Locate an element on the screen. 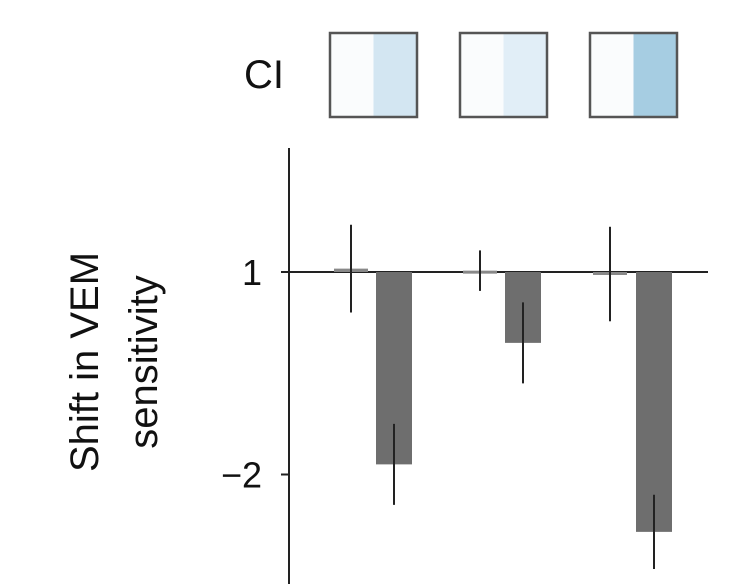  y-axis-label-line2-text: sensitivity is located at coordinates (144, 361).